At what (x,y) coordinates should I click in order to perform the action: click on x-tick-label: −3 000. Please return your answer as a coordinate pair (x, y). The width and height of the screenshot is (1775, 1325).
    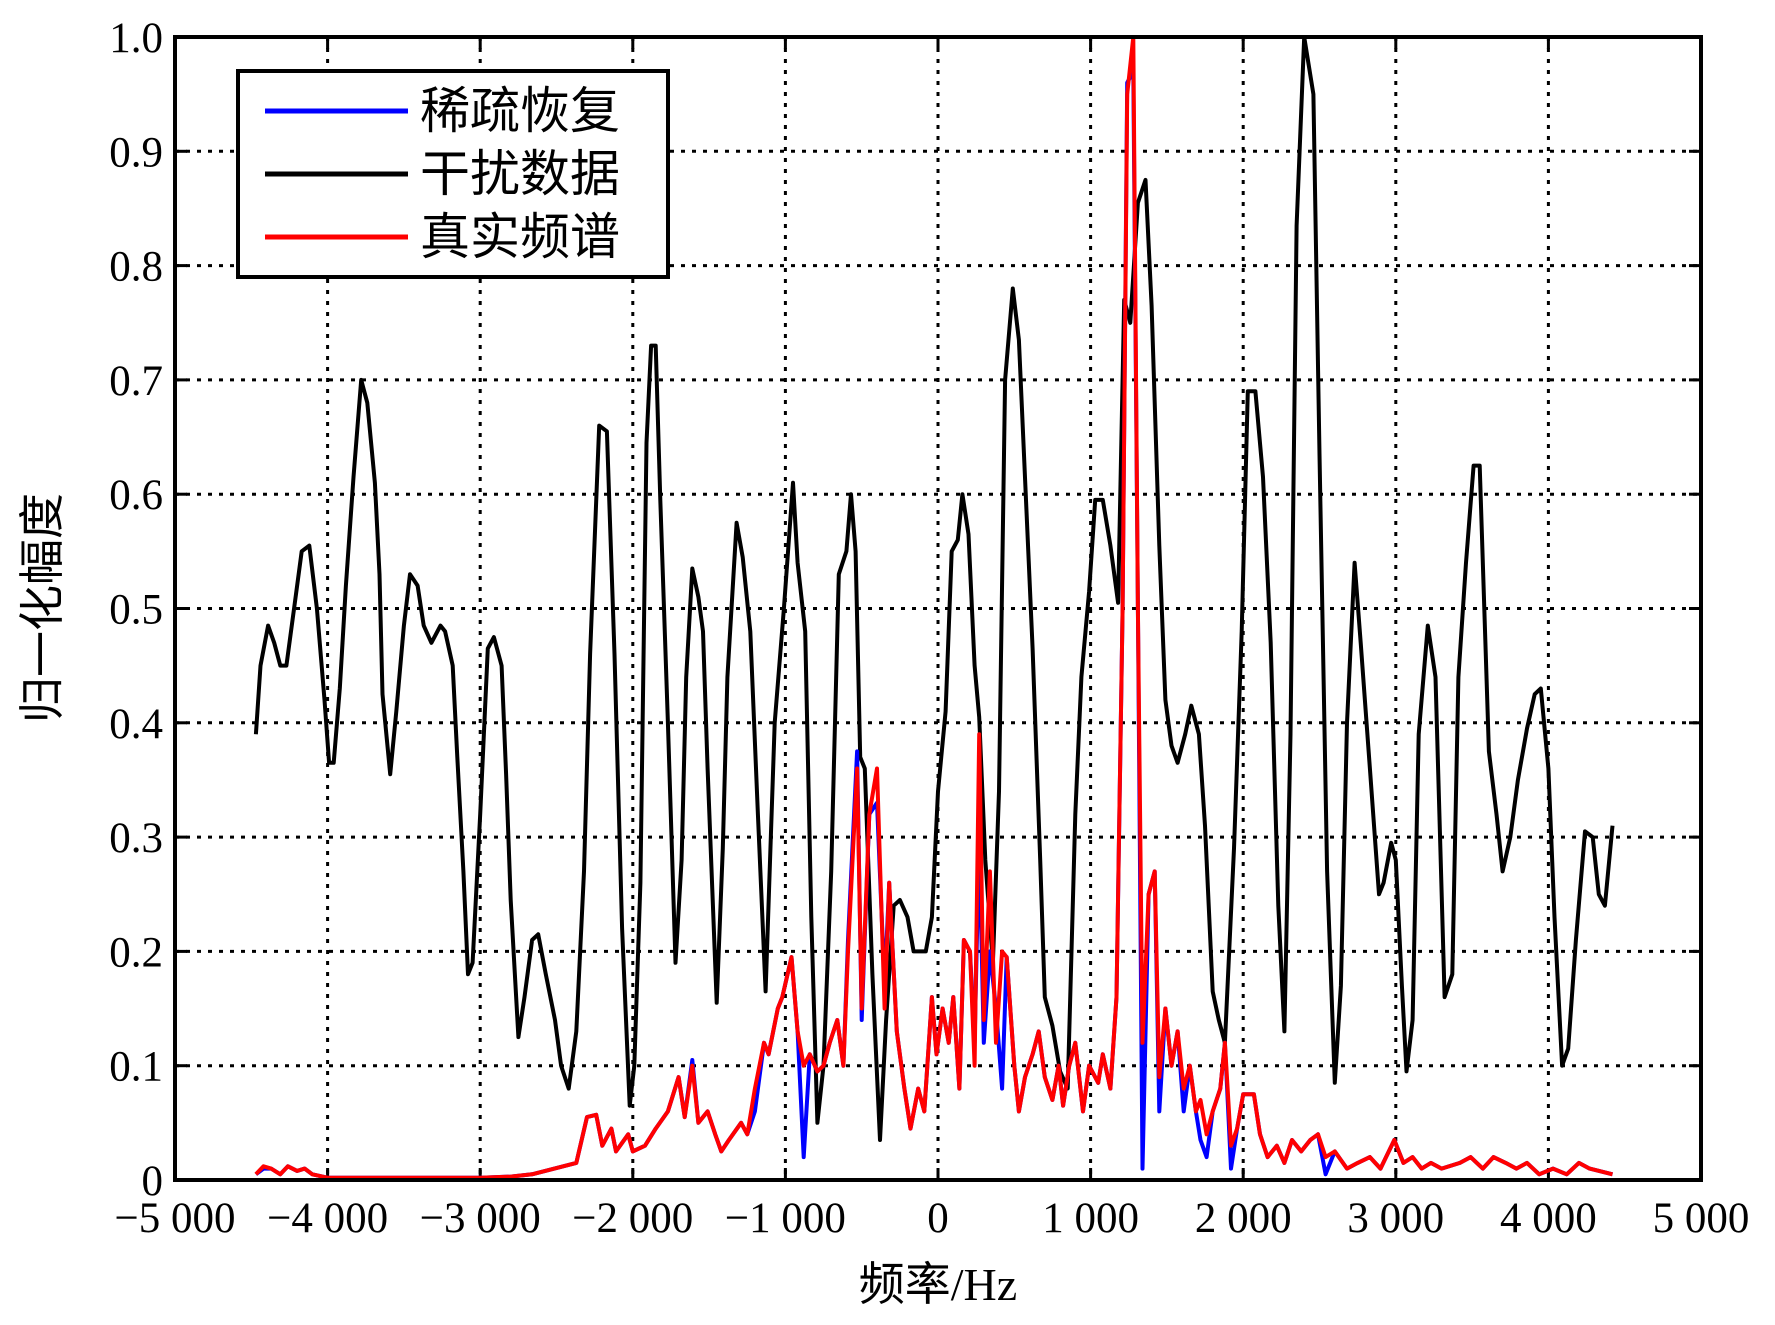
    Looking at the image, I should click on (480, 1218).